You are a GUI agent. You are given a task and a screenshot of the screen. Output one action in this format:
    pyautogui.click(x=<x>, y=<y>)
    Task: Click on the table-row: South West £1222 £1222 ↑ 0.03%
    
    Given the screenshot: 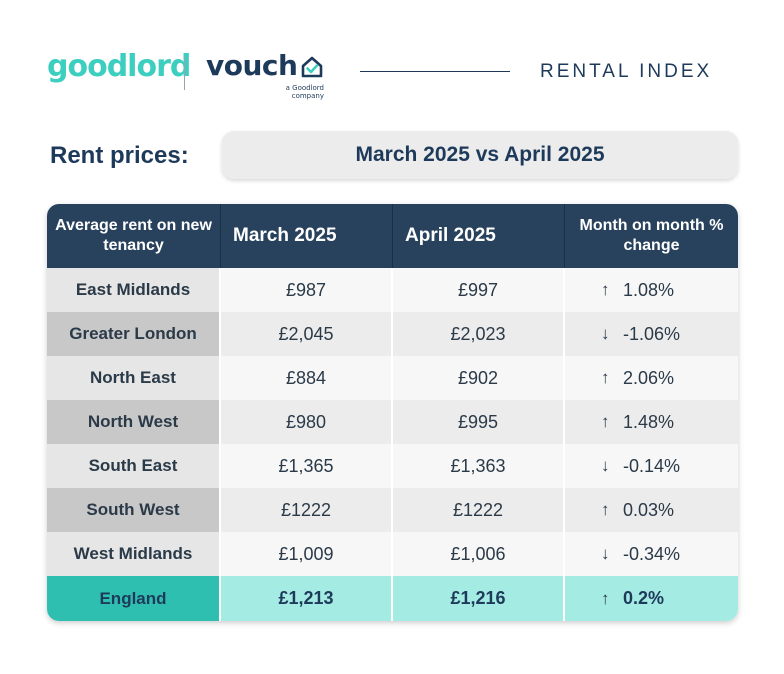 What is the action you would take?
    pyautogui.click(x=392, y=510)
    